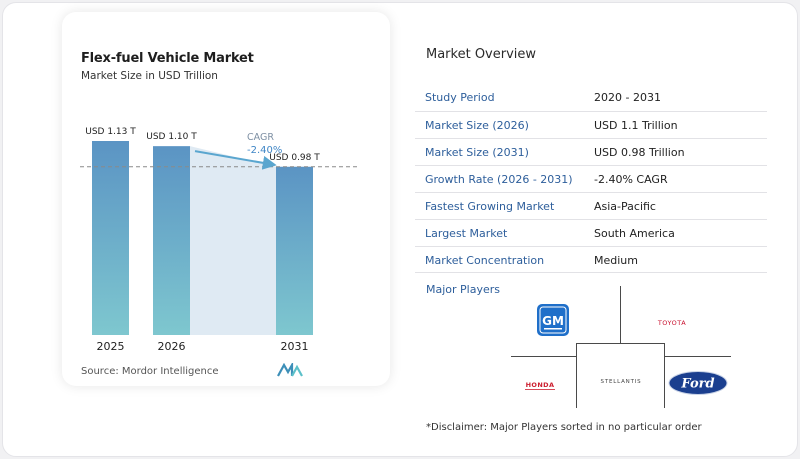  Describe the element at coordinates (591, 272) in the screenshot. I see `overview-divider` at that location.